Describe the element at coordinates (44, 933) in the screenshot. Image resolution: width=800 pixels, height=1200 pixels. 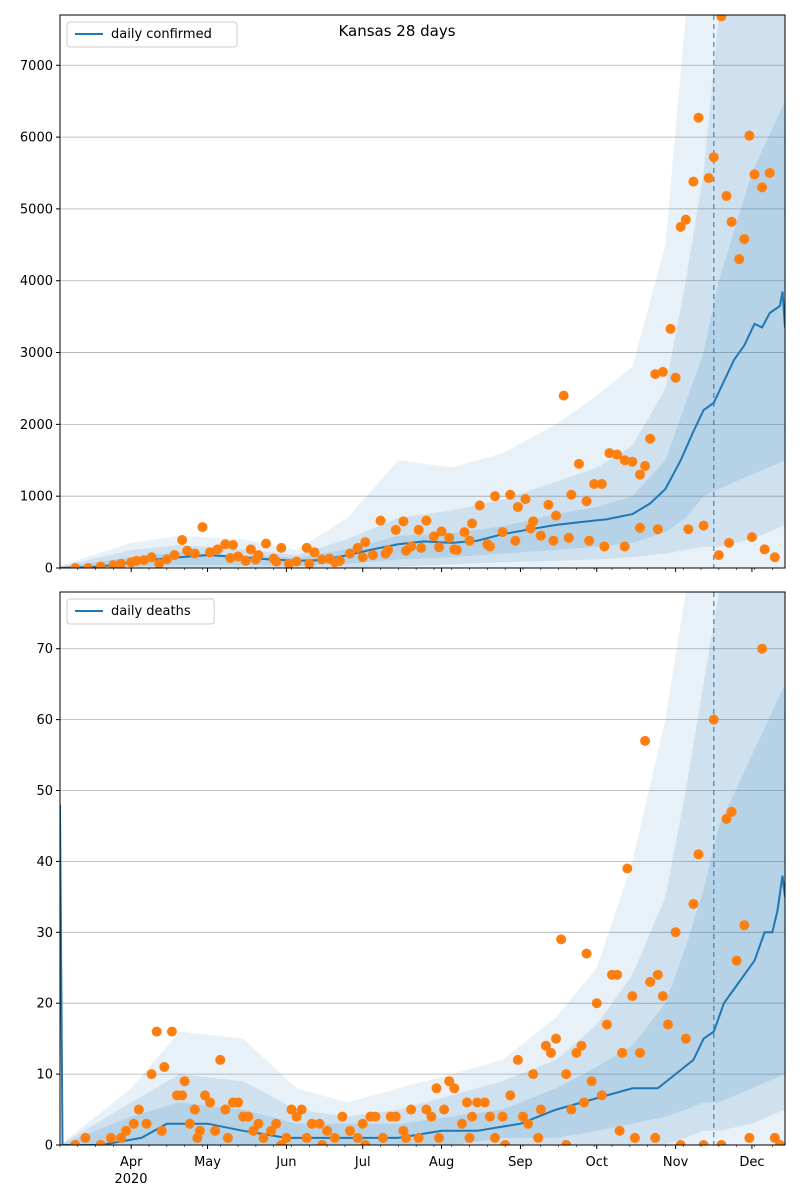
I see `y-tick-label: 30` at that location.